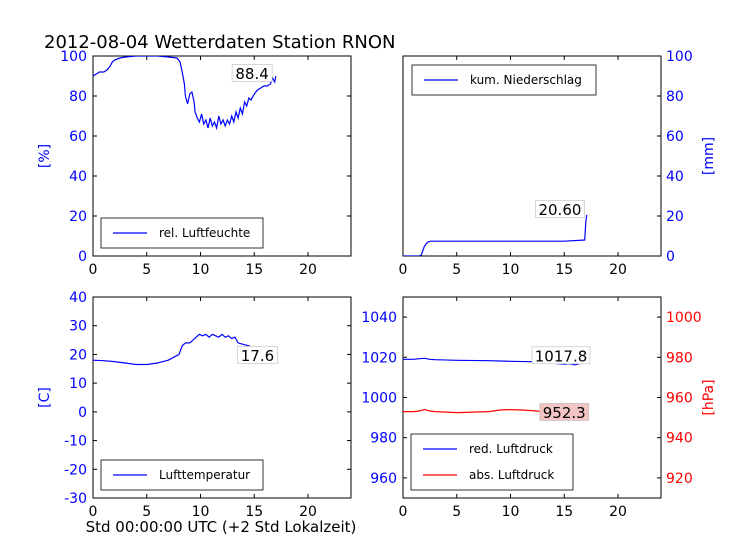 This screenshot has height=552, width=736. What do you see at coordinates (204, 475) in the screenshot?
I see `legend-label: Lufttemperatur` at bounding box center [204, 475].